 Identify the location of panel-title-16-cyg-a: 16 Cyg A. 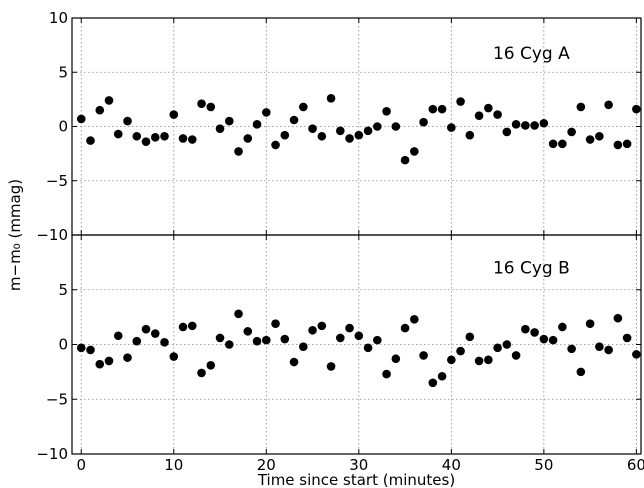
(531, 54).